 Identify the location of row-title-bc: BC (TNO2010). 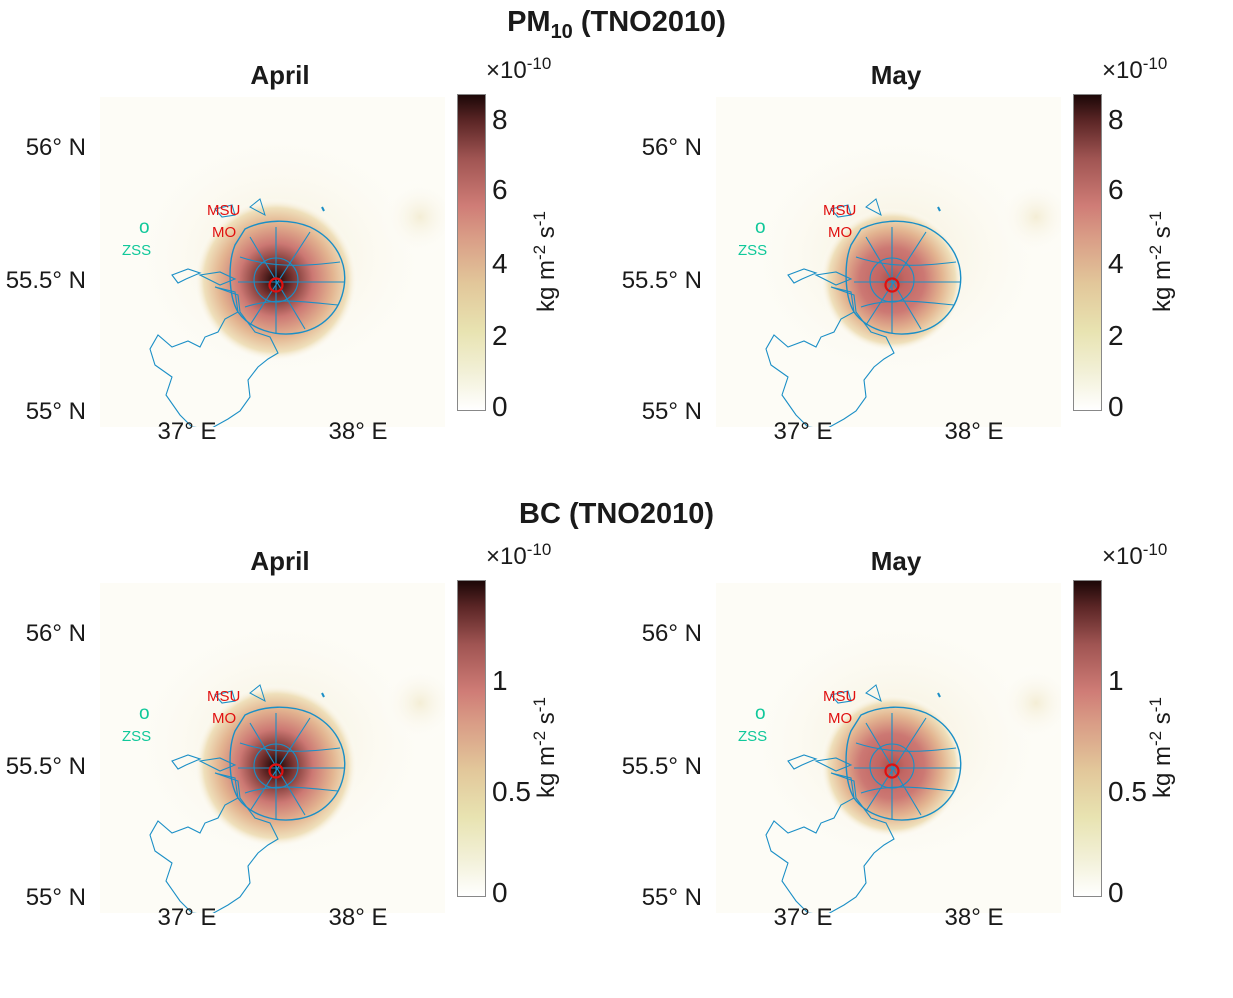
(616, 514).